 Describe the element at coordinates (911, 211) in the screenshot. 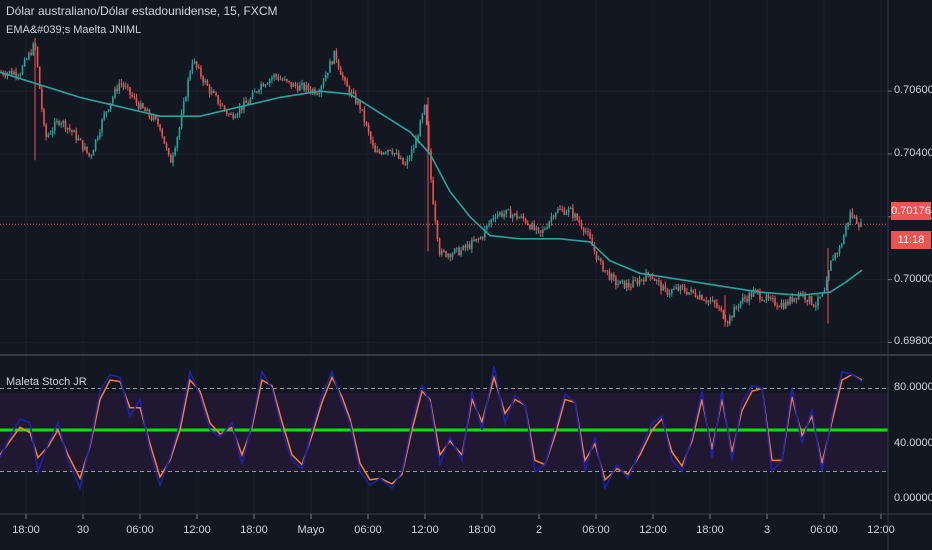

I see `last-price-badge: 0.70176` at that location.